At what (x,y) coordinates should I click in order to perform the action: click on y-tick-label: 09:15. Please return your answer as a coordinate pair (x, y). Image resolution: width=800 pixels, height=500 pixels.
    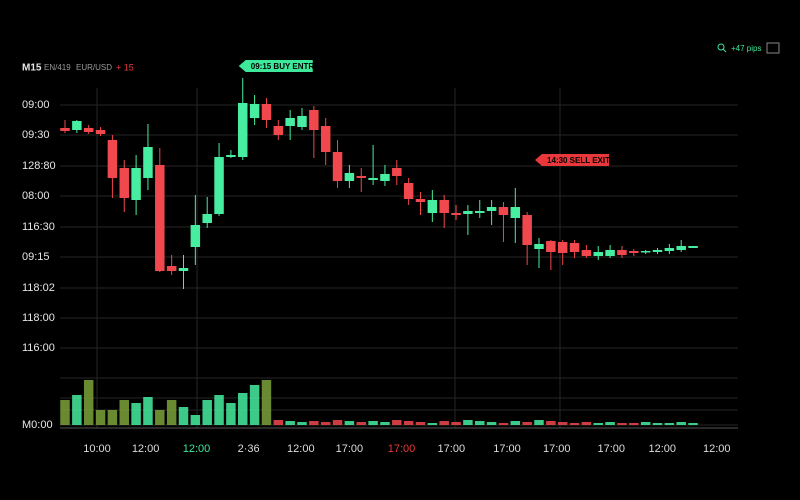
    Looking at the image, I should click on (36, 257).